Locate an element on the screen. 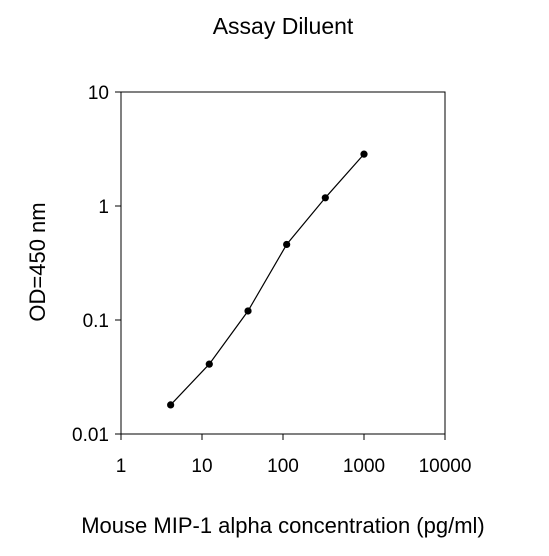 Image resolution: width=549 pixels, height=556 pixels. x-tick-label: 100 is located at coordinates (283, 466).